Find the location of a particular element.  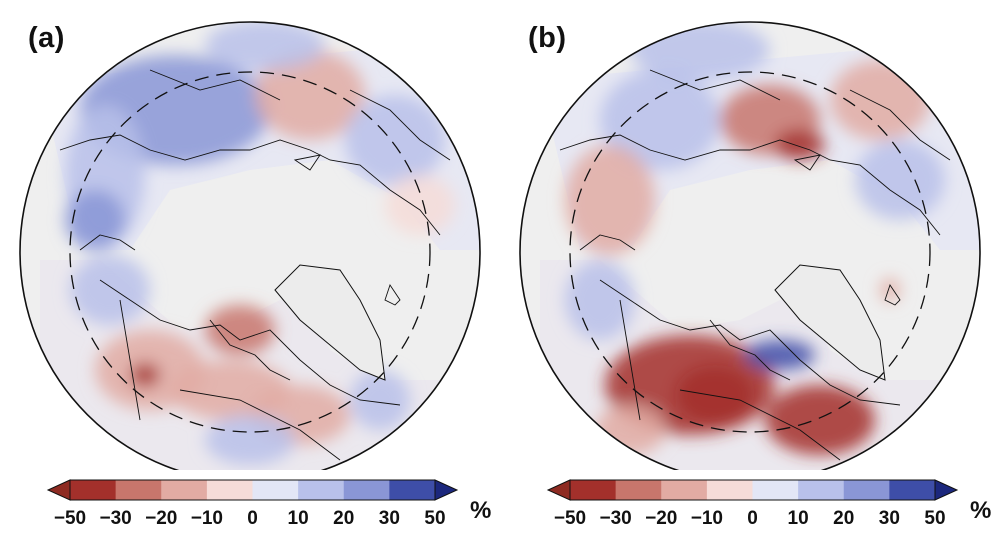

panel-label: (a) is located at coordinates (46, 38).